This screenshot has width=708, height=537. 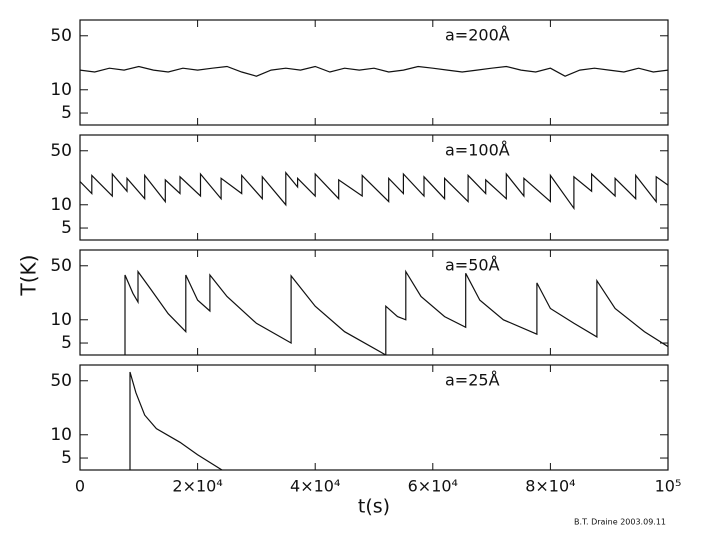 I want to click on x-axis-label: t(s), so click(x=374, y=507).